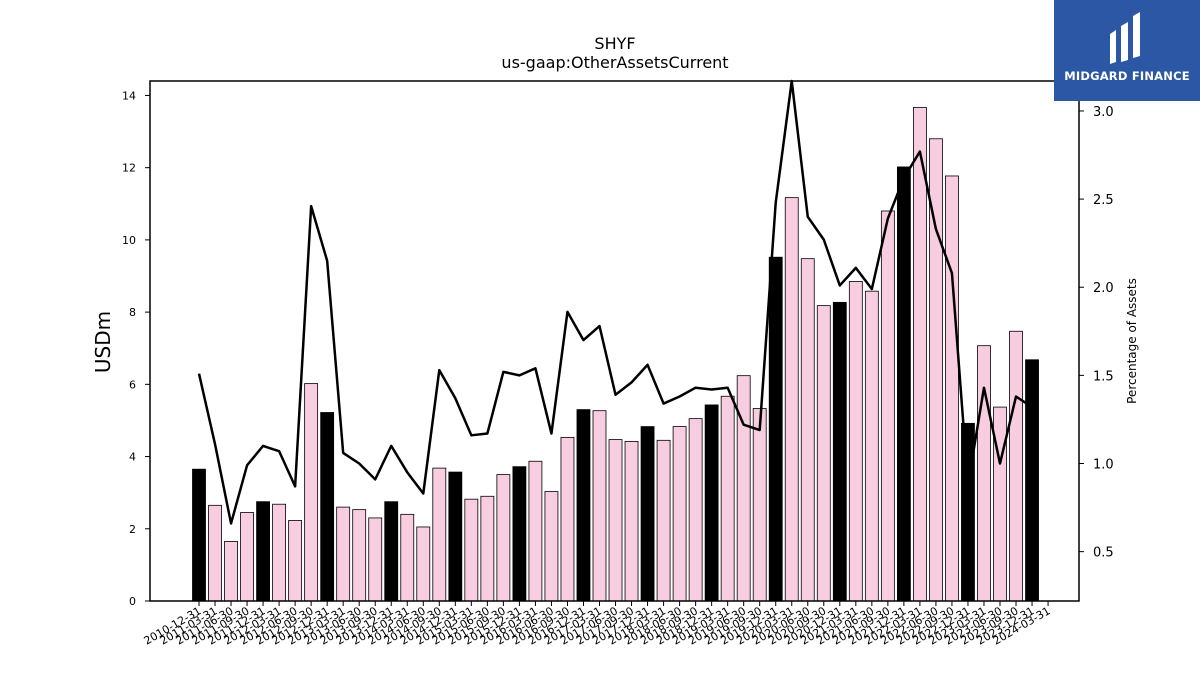 This screenshot has height=675, width=1200. What do you see at coordinates (1132, 341) in the screenshot?
I see `y2-axis-label: Percentage of Assets` at bounding box center [1132, 341].